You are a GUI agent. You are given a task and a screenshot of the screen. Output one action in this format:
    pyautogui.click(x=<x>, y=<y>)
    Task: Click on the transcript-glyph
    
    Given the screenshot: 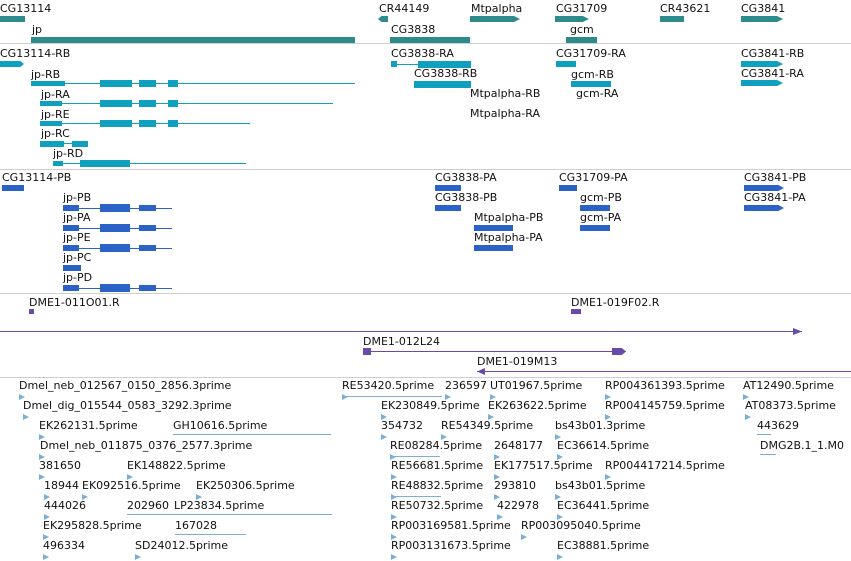 What is the action you would take?
    pyautogui.click(x=12, y=64)
    